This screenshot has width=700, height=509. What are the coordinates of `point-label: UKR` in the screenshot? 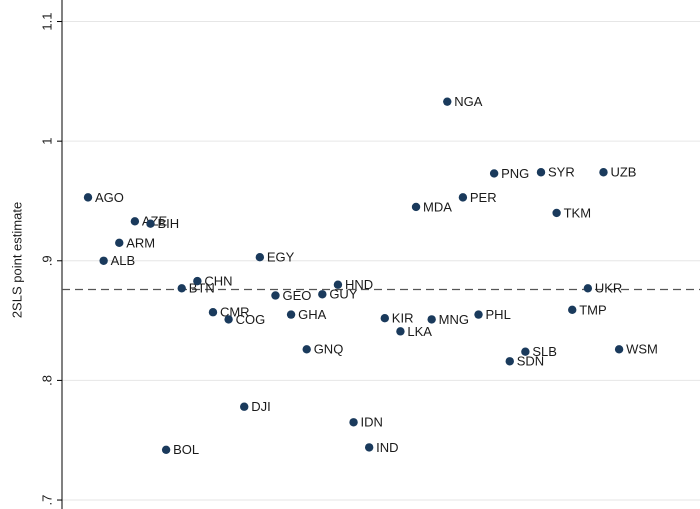 It's located at (608, 288).